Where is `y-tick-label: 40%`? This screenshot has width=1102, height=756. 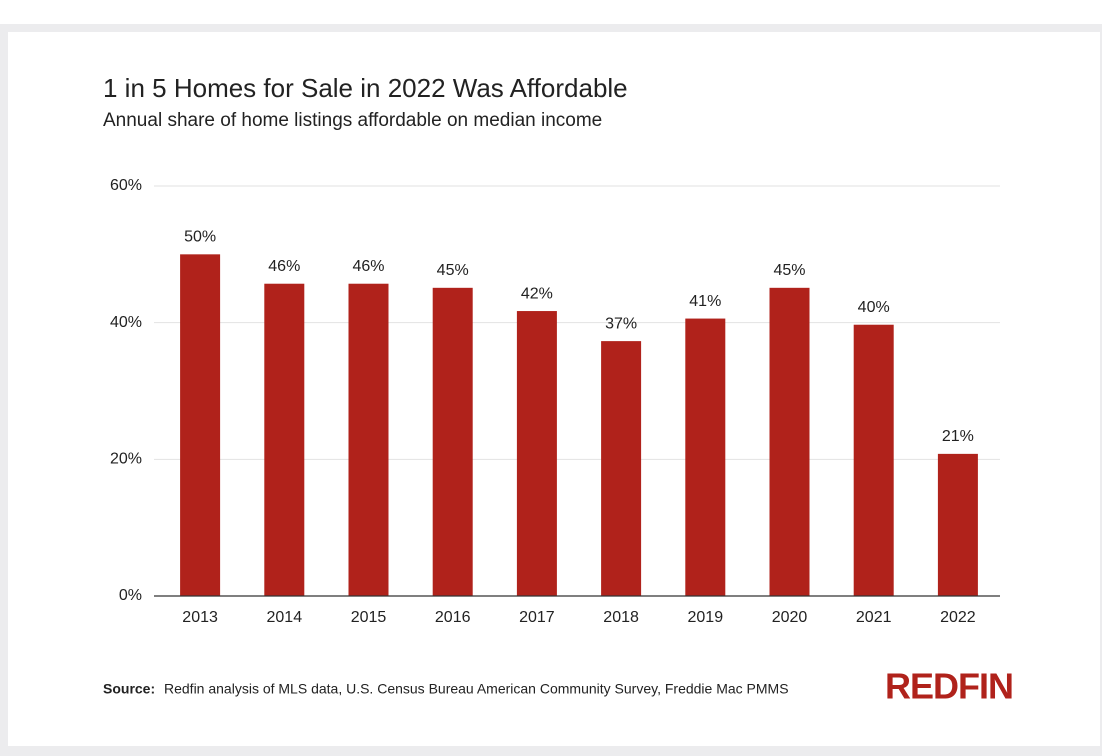
y-tick-label: 40% is located at coordinates (126, 322).